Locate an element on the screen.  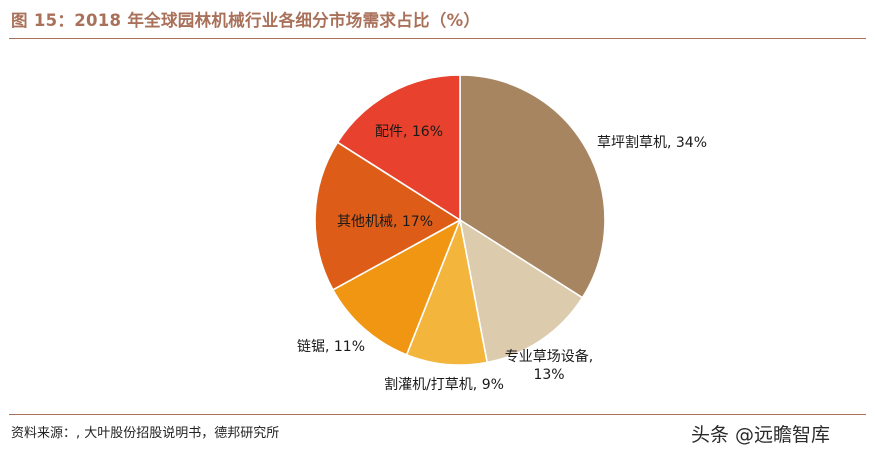
slice-data-label: 链锯, 11% is located at coordinates (331, 347).